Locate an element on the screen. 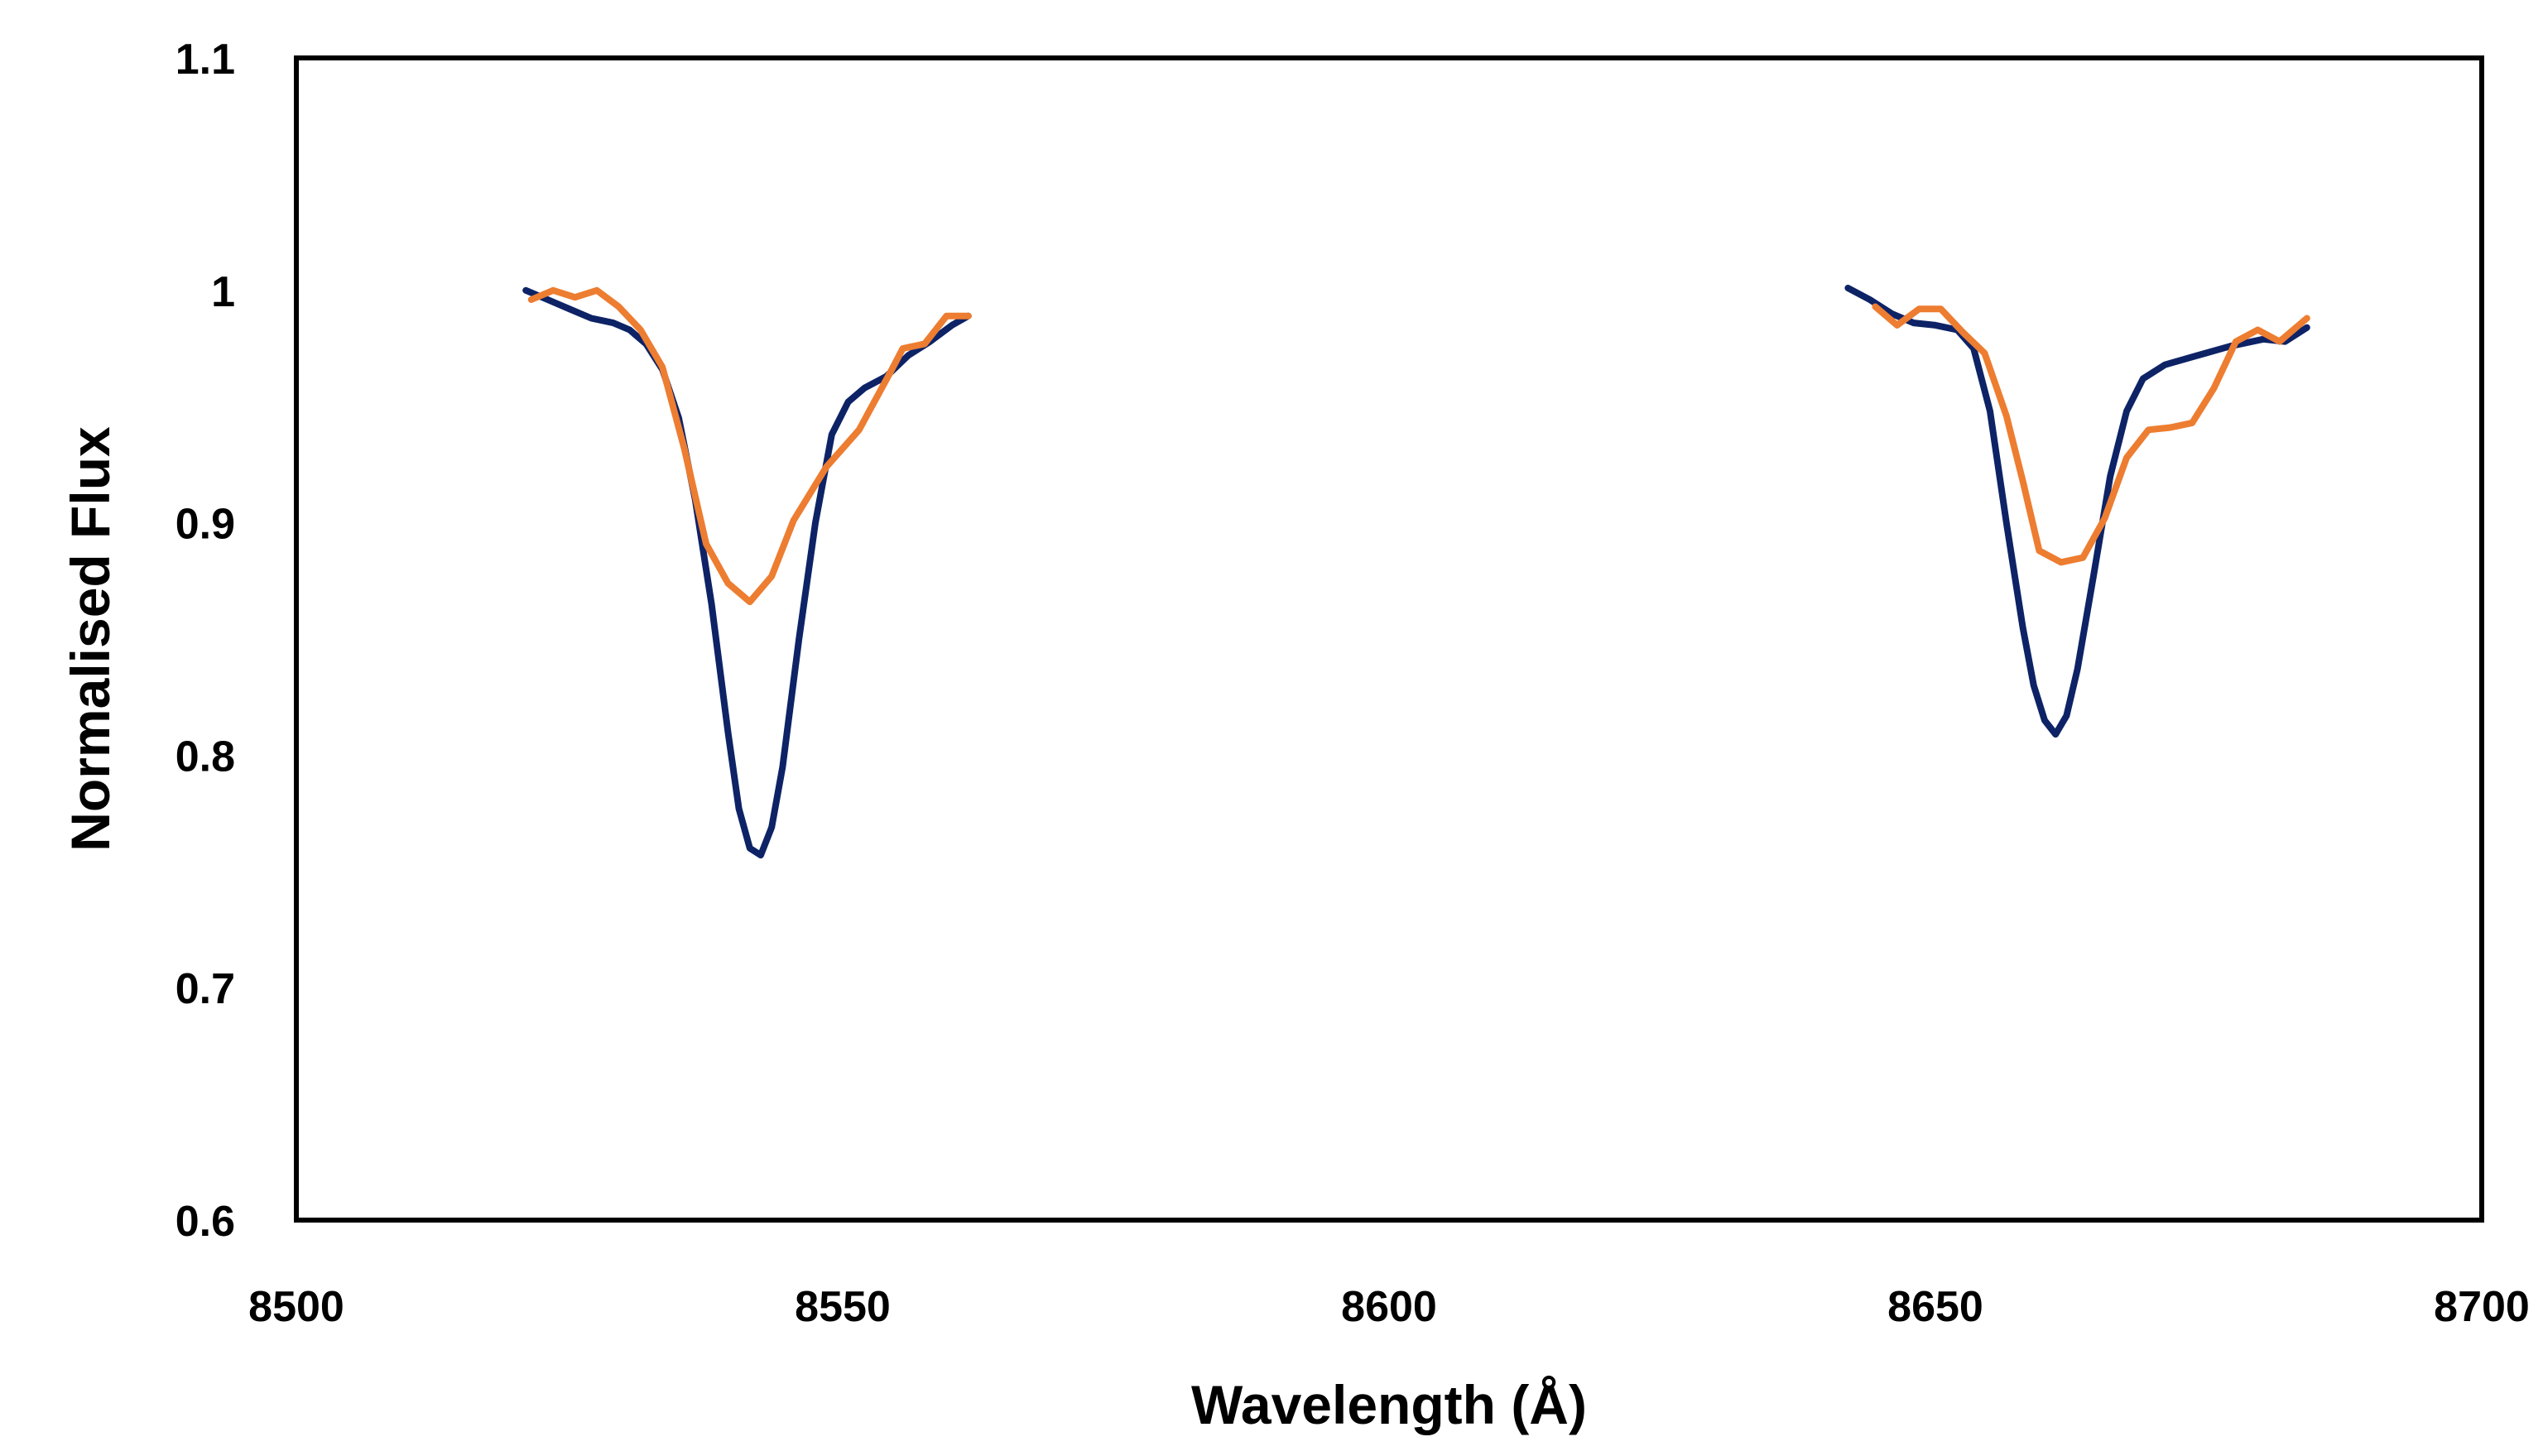  y-axis-title: Normalised Flux is located at coordinates (90, 639).